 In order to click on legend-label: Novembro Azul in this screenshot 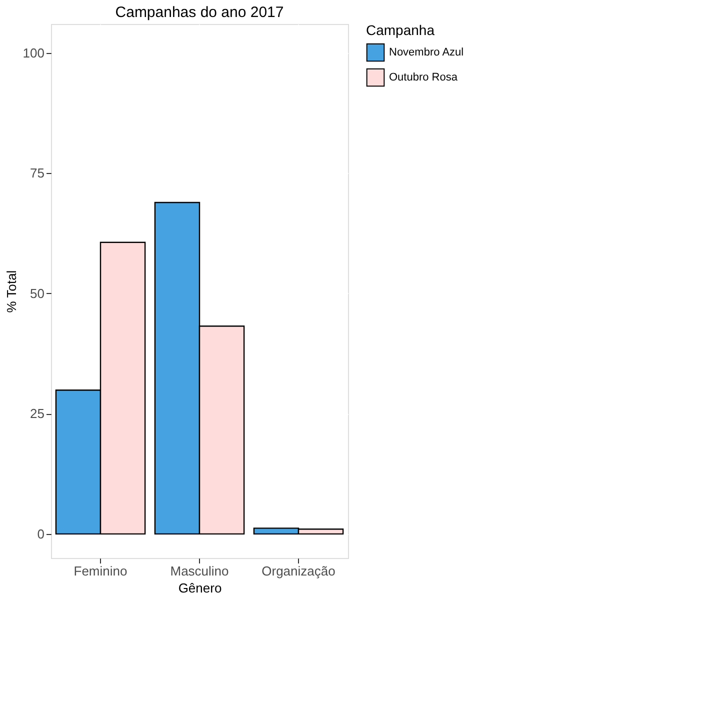, I will do `click(426, 52)`.